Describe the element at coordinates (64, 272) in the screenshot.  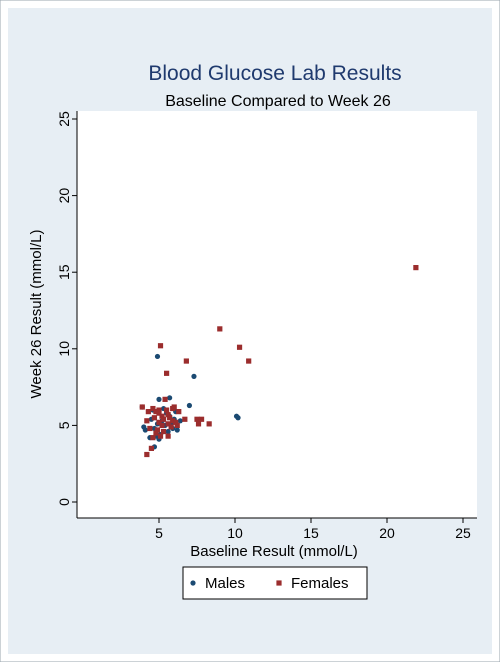
I see `y-tick-label: 15` at that location.